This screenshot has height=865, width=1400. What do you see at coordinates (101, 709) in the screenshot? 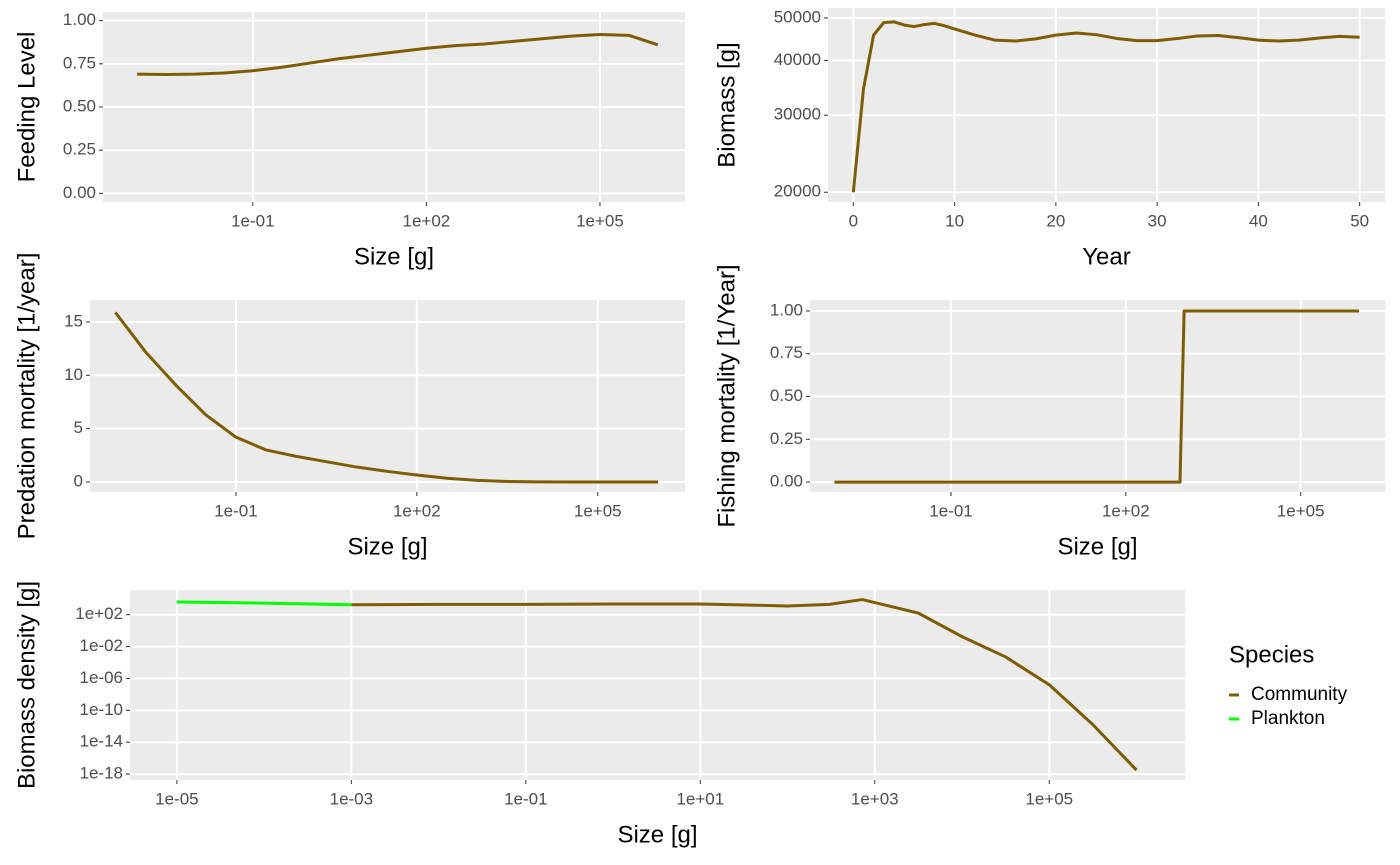
I see `y-tick-label: 1e-10` at bounding box center [101, 709].